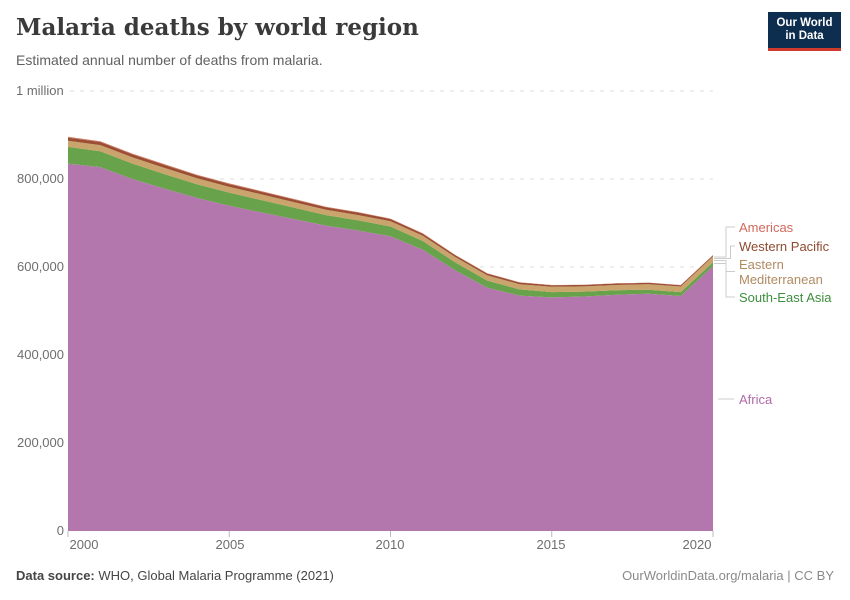 The width and height of the screenshot is (850, 600). I want to click on legend-item-americas: Americas, so click(766, 227).